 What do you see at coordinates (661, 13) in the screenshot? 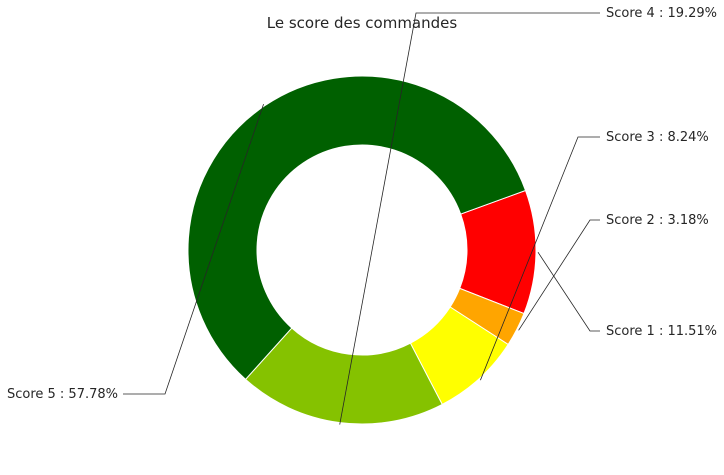
I see `slice-label-score-4: Score 4 : 19.29%` at bounding box center [661, 13].